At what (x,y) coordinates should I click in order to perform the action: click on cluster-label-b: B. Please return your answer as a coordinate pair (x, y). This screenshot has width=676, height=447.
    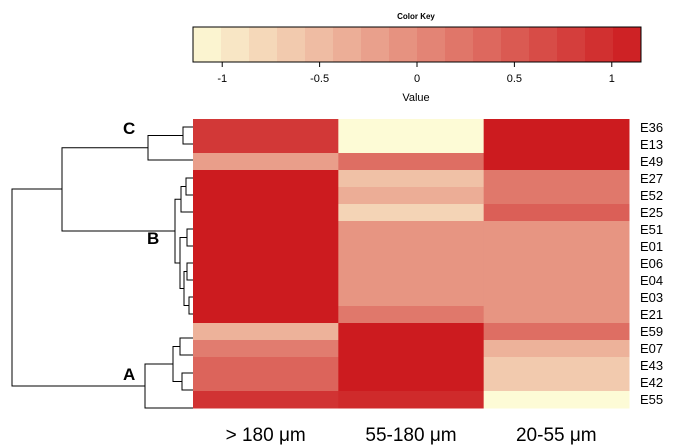
    Looking at the image, I should click on (153, 238).